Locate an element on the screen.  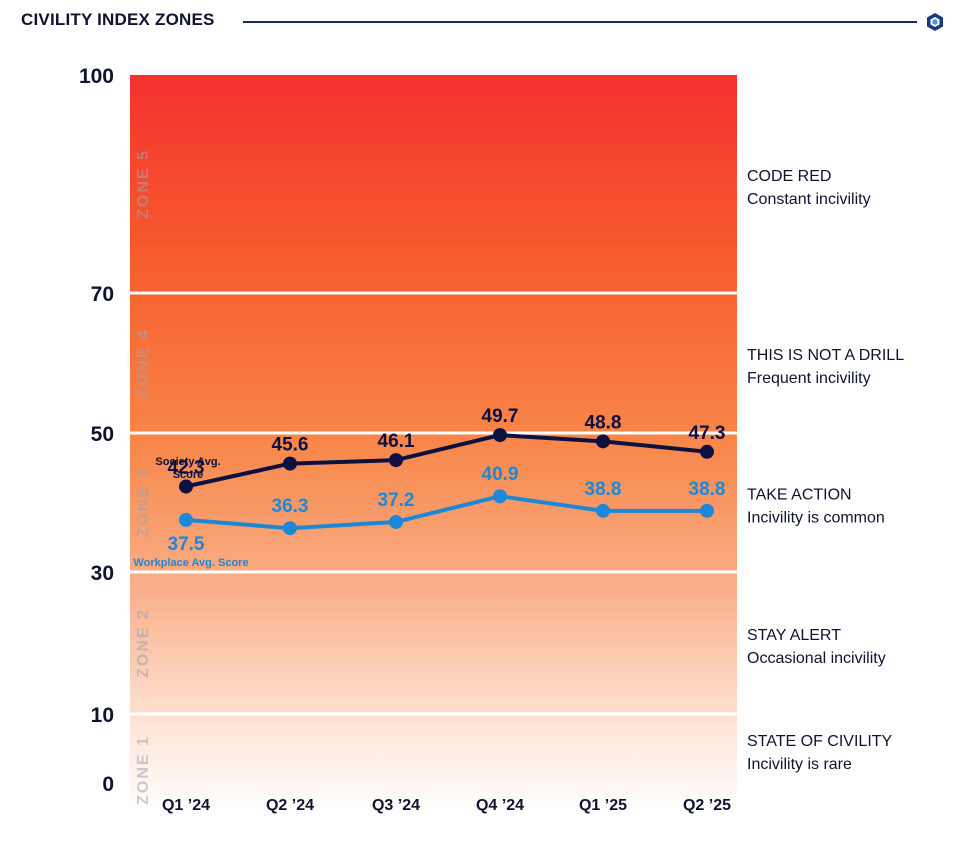
society-data-label: 42.3 is located at coordinates (186, 468).